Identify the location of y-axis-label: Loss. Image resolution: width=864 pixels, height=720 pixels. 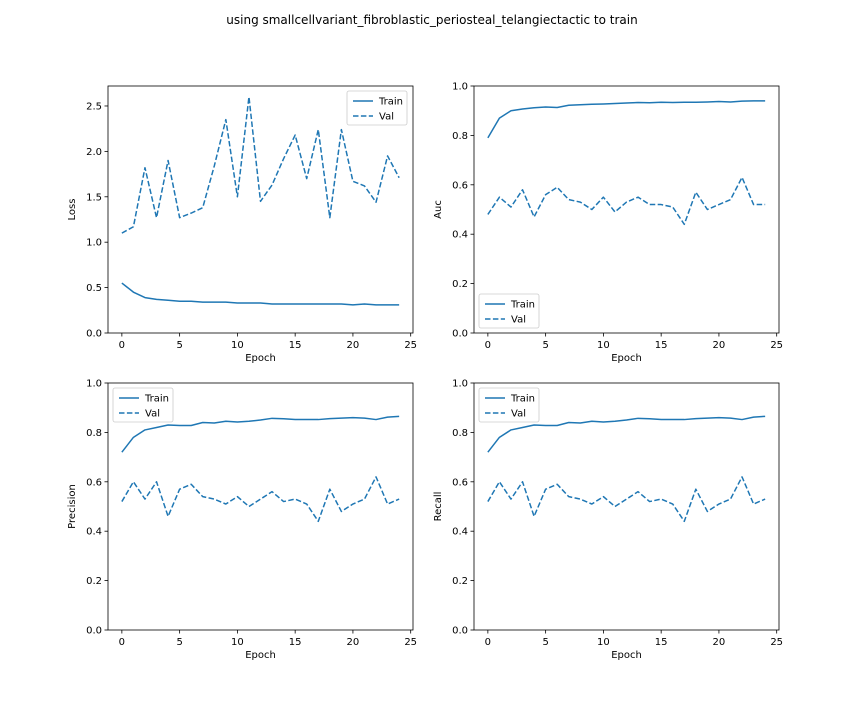
(72, 210).